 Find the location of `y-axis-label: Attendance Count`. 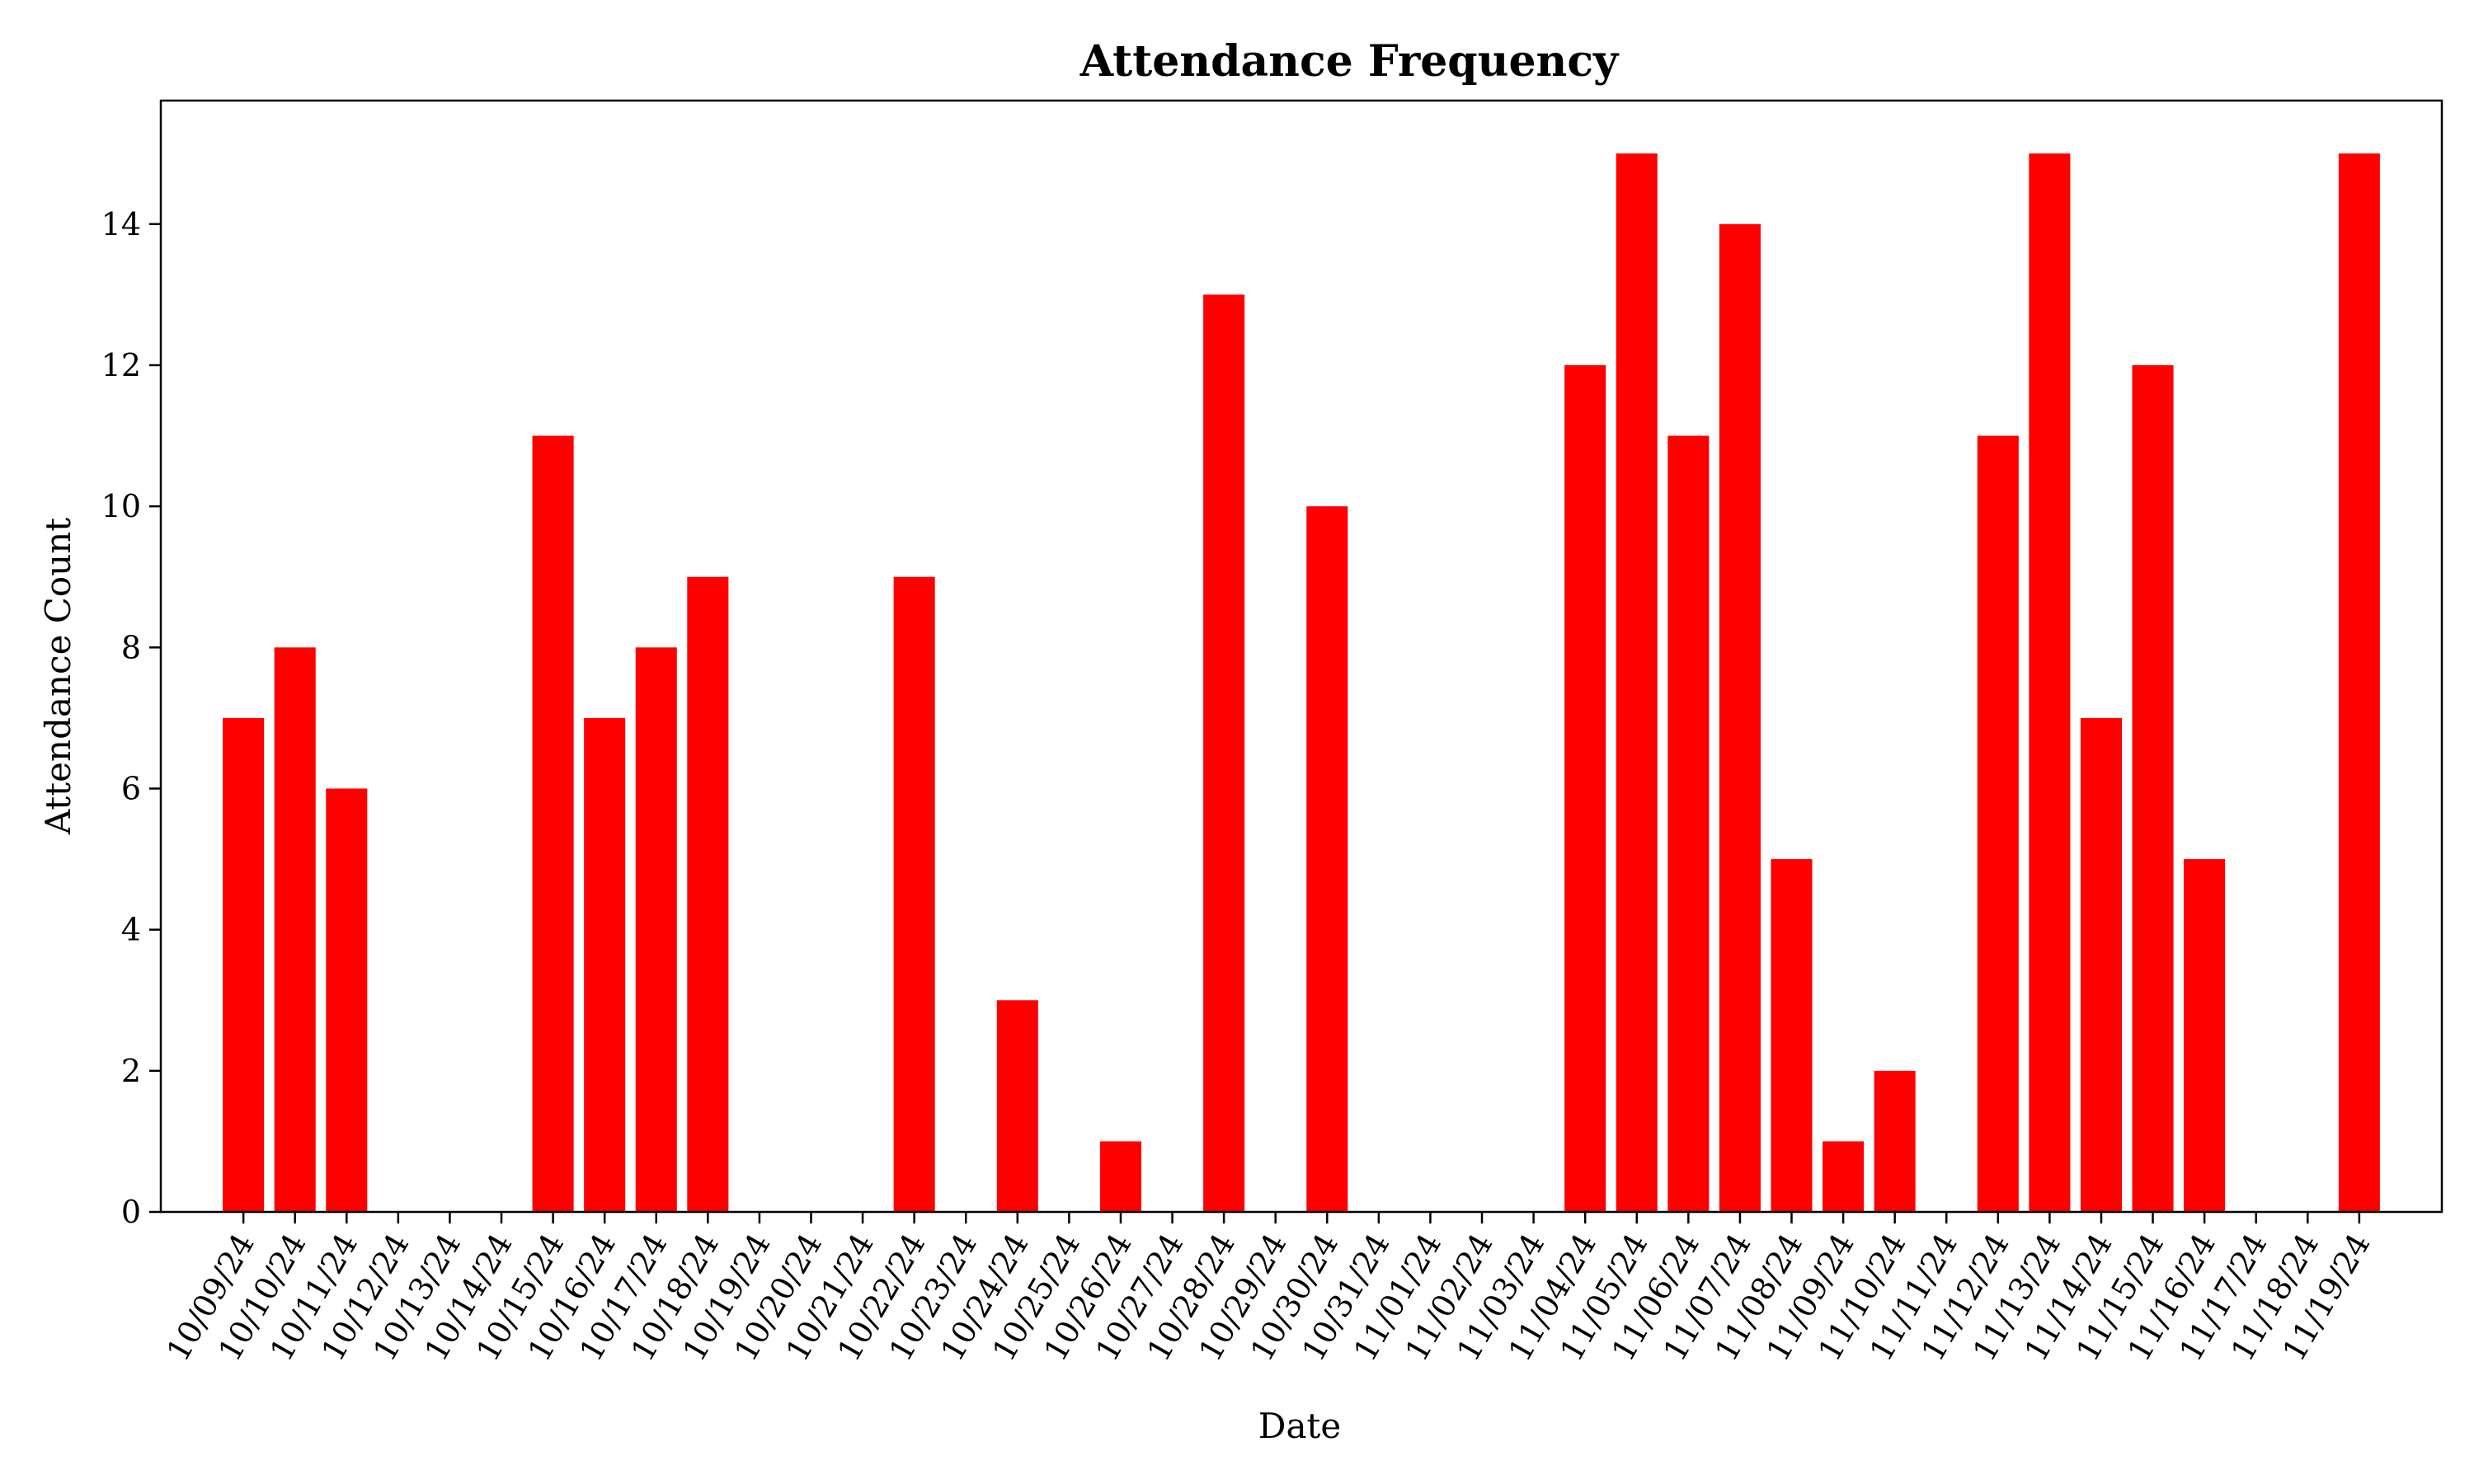

y-axis-label: Attendance Count is located at coordinates (58, 676).